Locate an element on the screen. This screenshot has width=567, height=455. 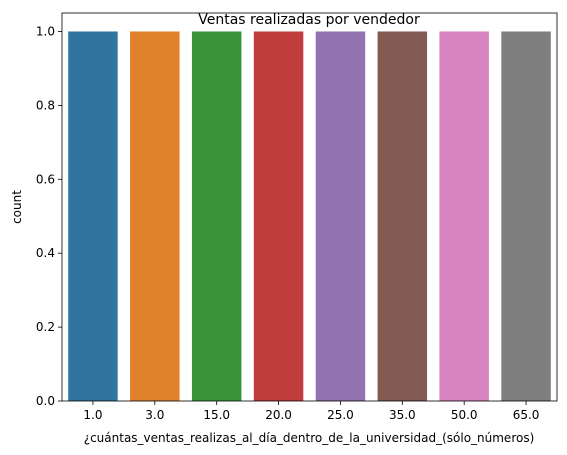
bar-3.0 is located at coordinates (155, 216).